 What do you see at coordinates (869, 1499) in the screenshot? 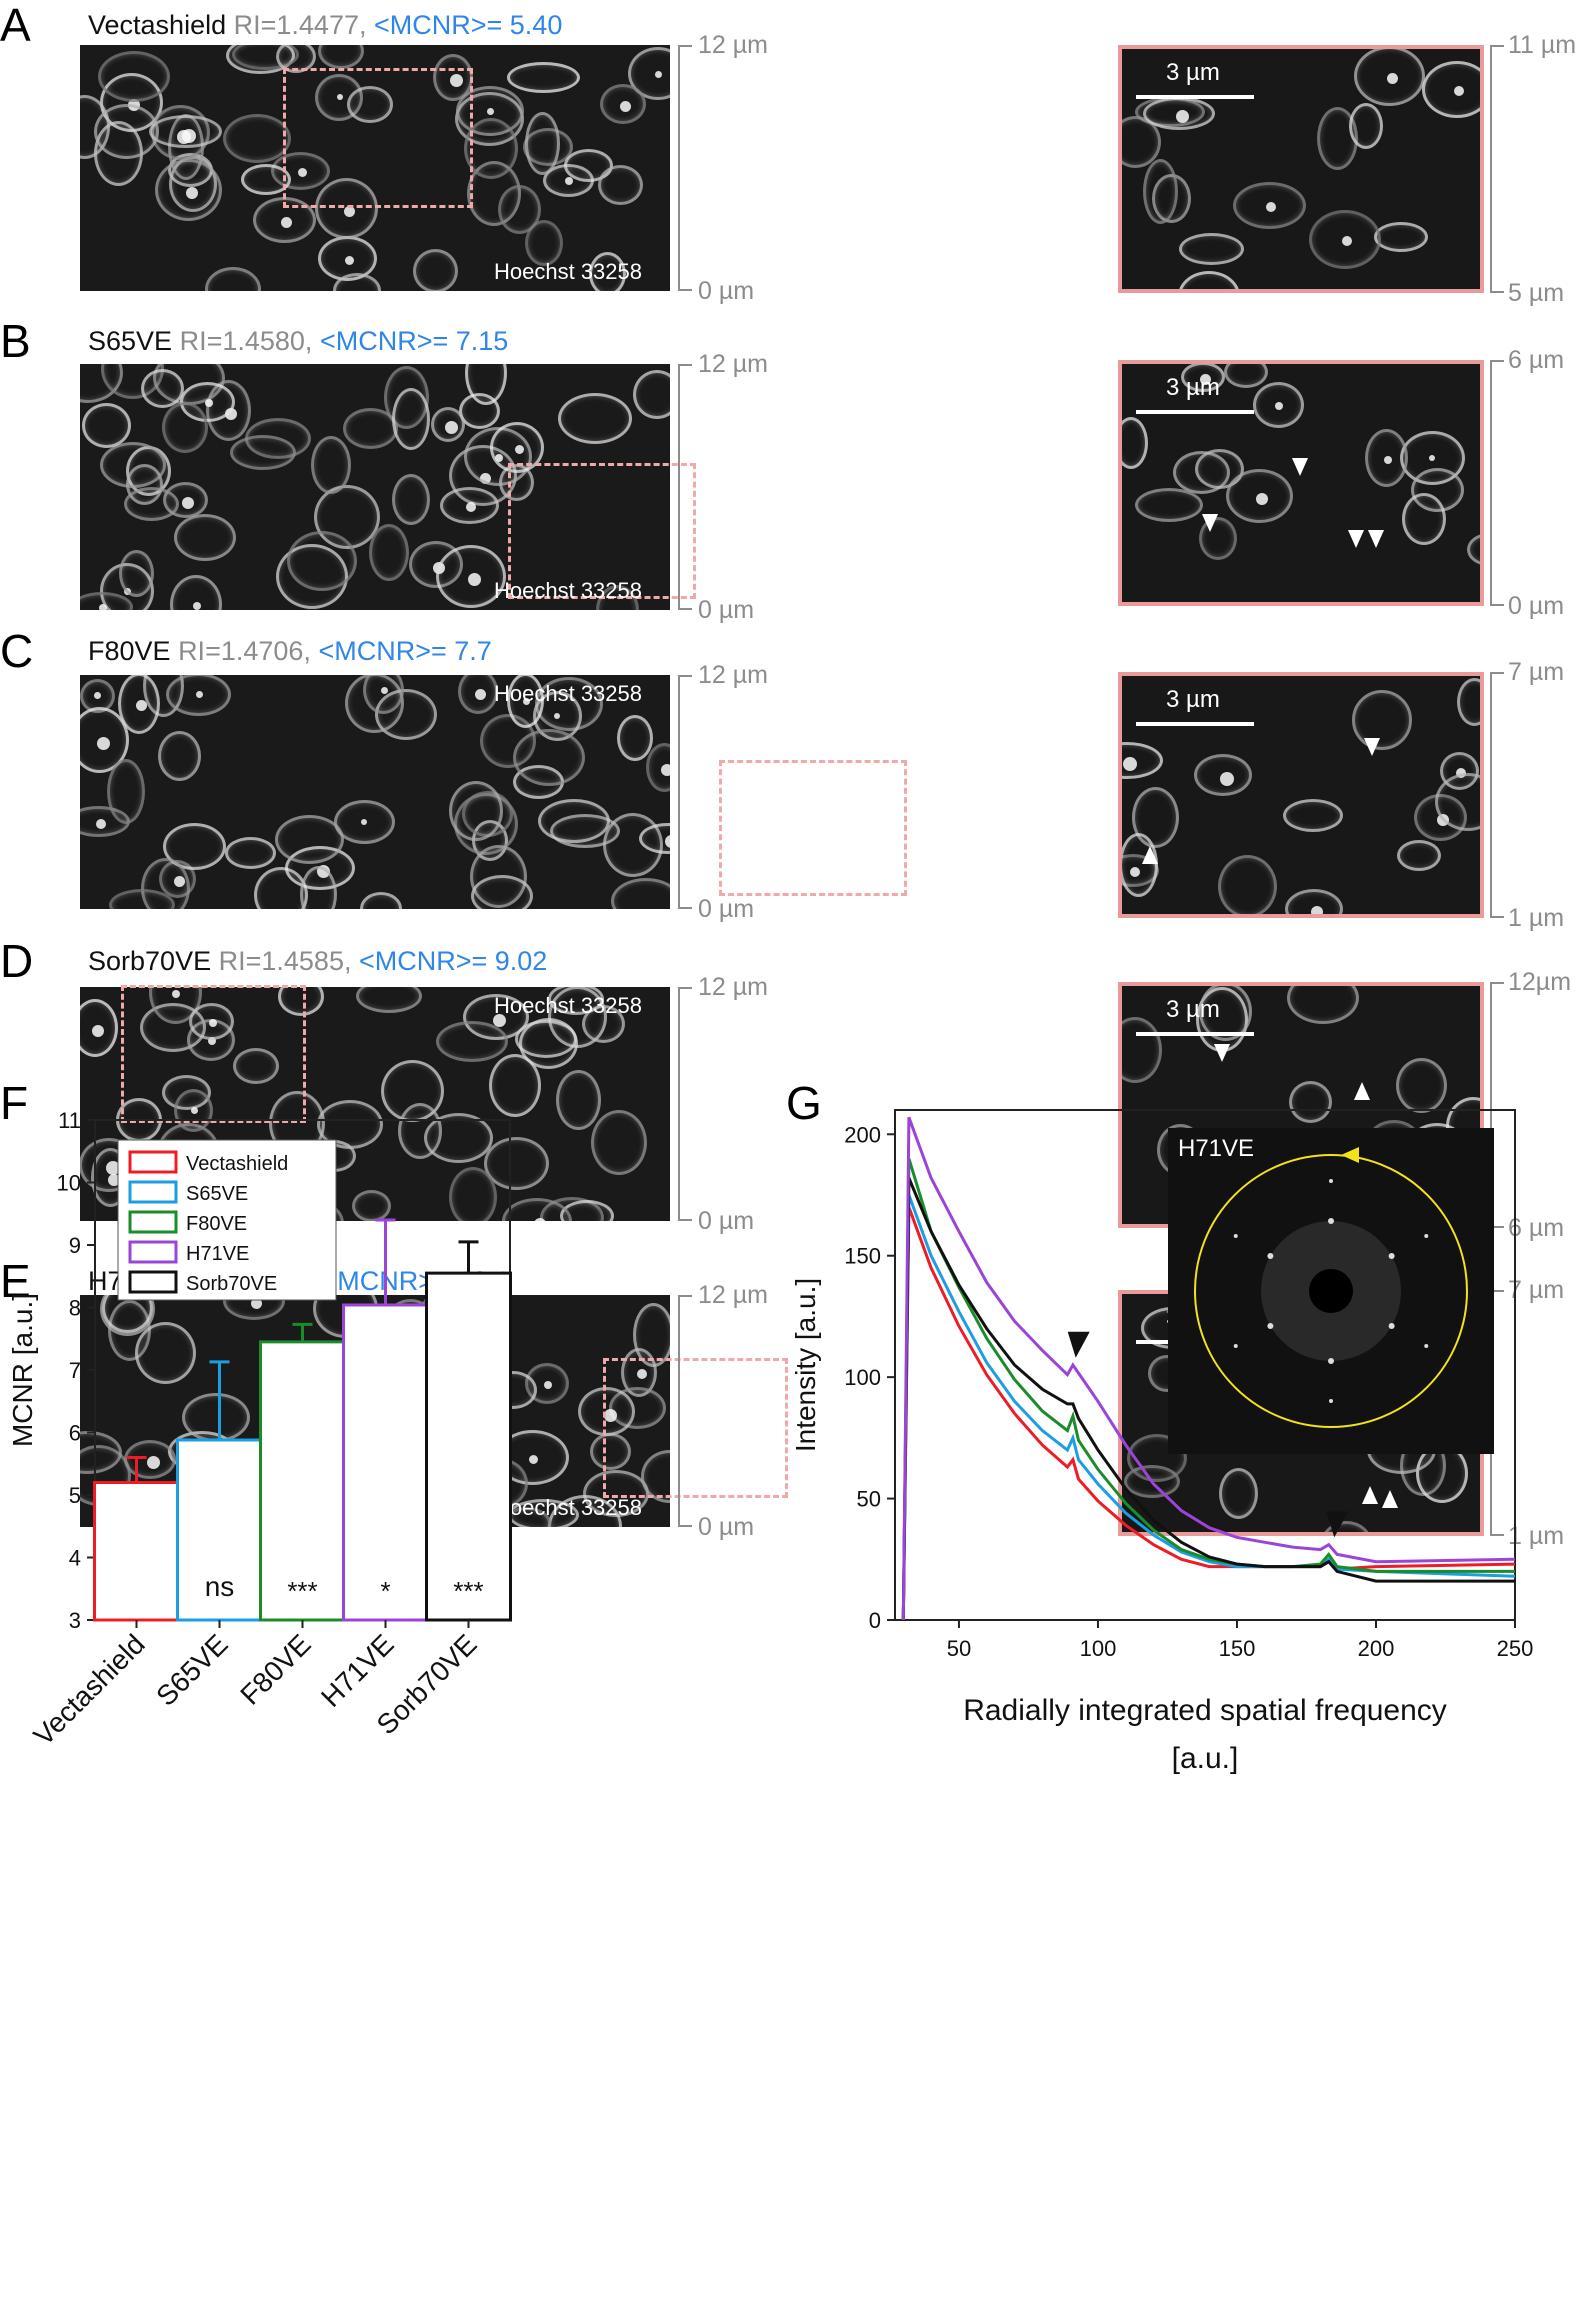
I see `y-tick-label: 50` at bounding box center [869, 1499].